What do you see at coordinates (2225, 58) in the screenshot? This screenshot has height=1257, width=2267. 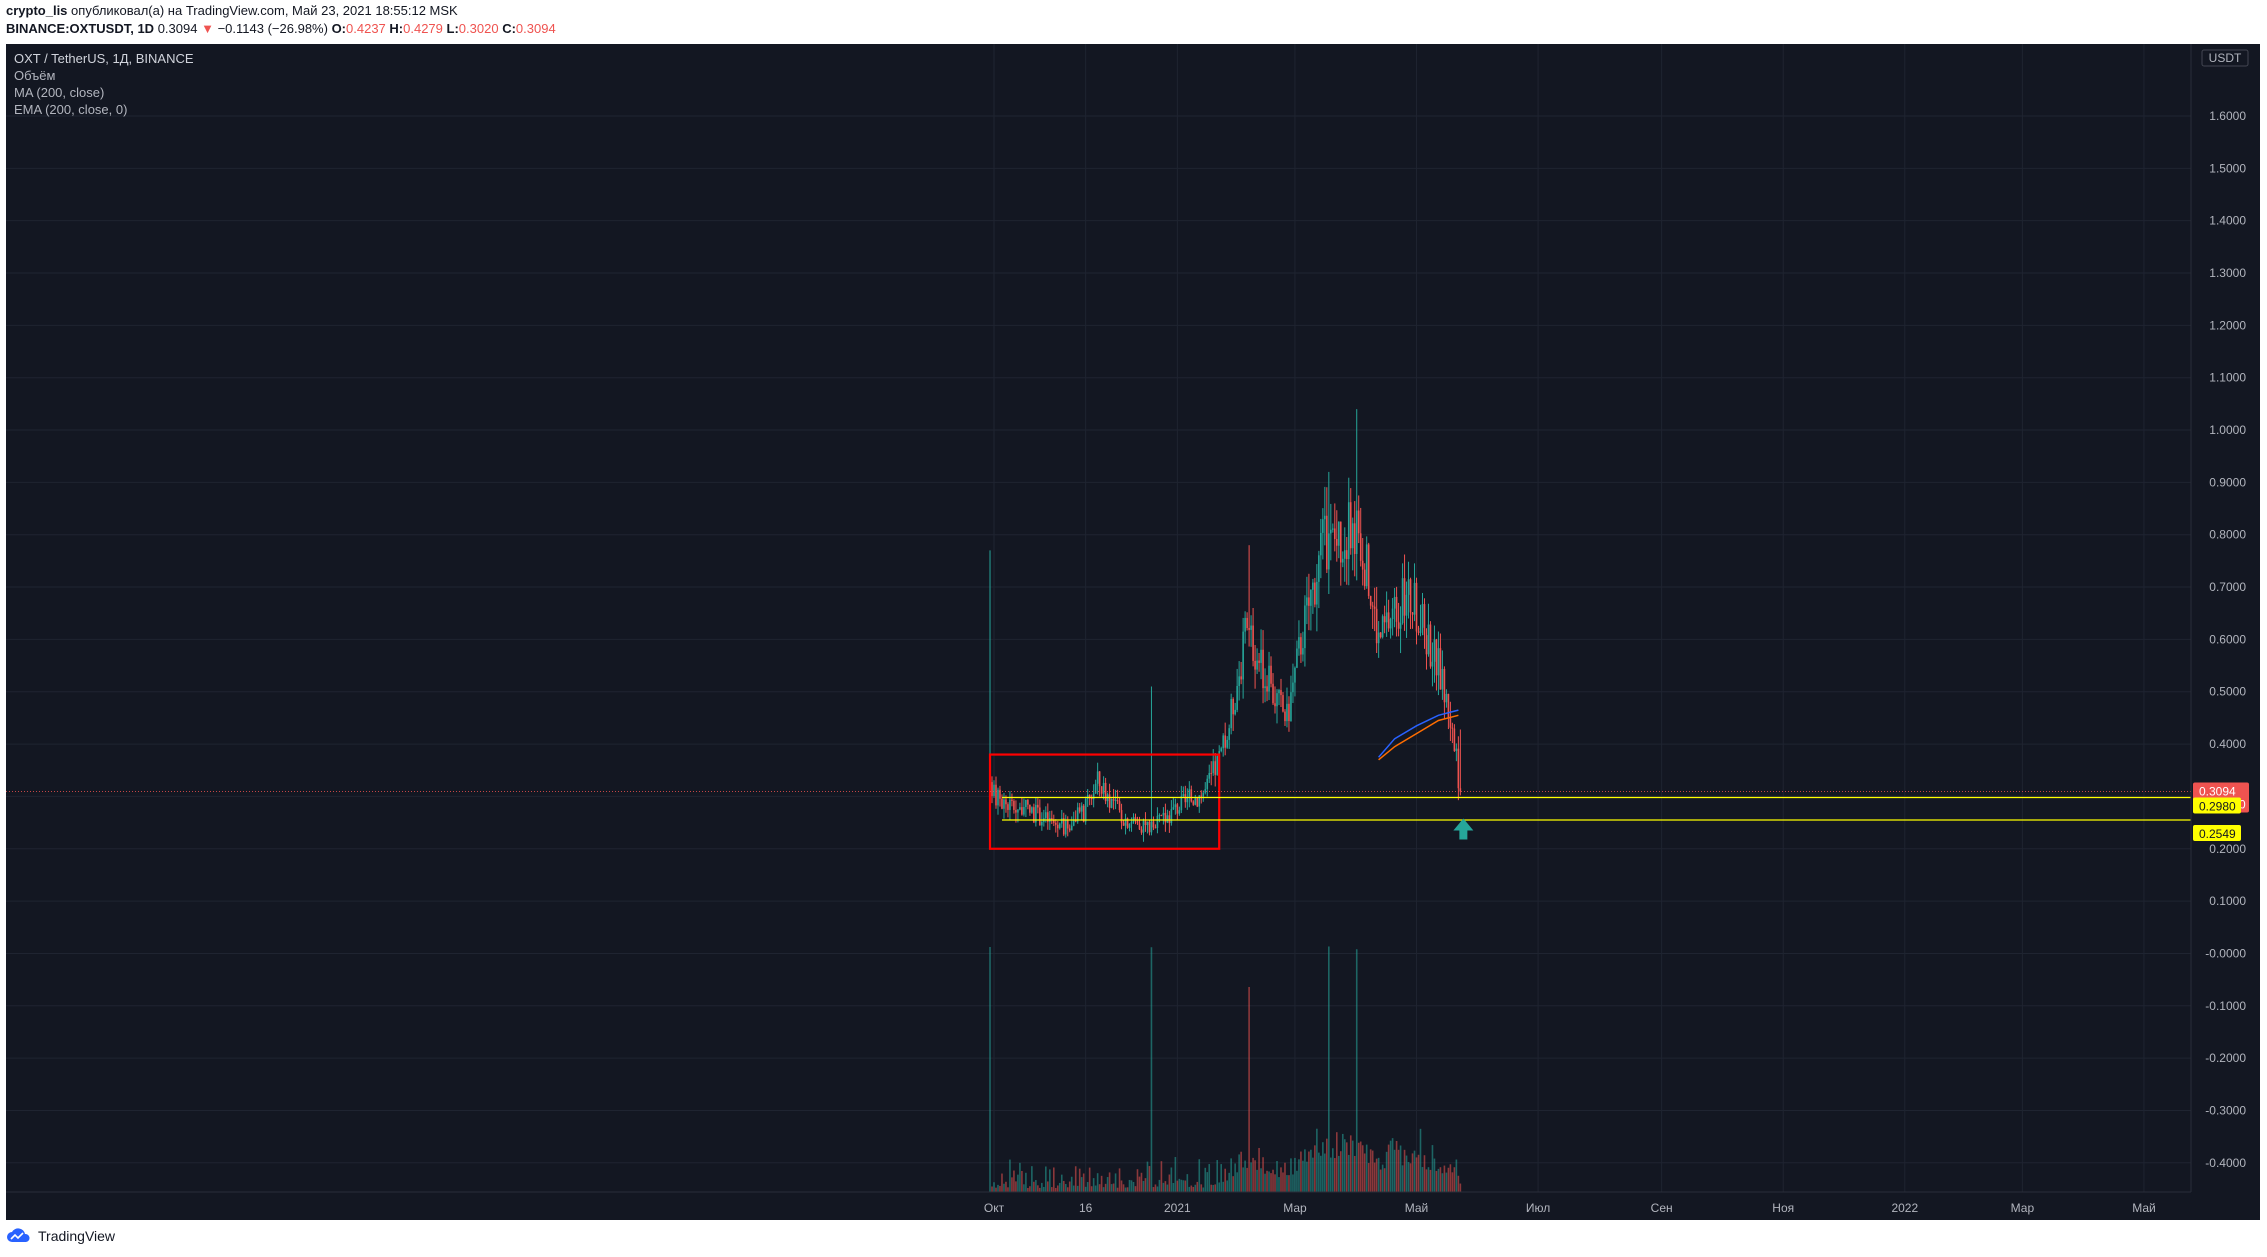 I see `currency-label: USDT` at bounding box center [2225, 58].